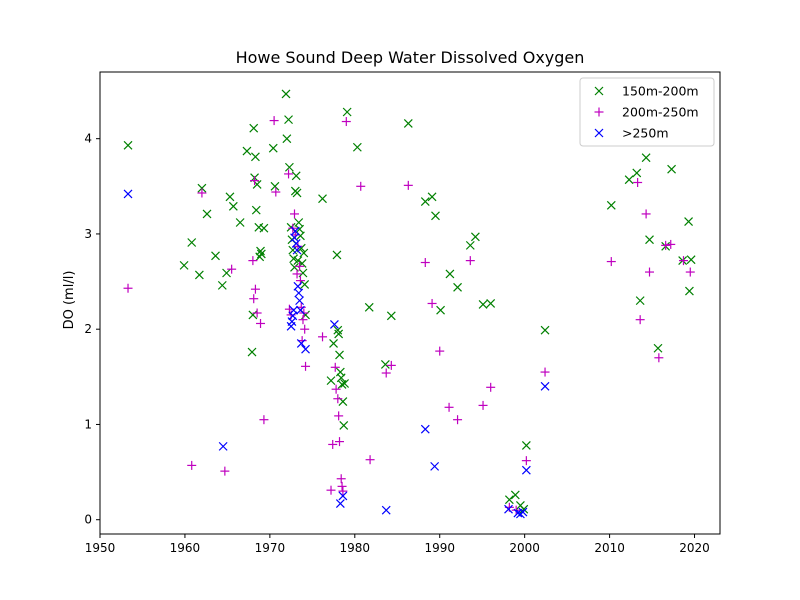  Describe the element at coordinates (439, 548) in the screenshot. I see `x-tick-label: 1990` at that location.